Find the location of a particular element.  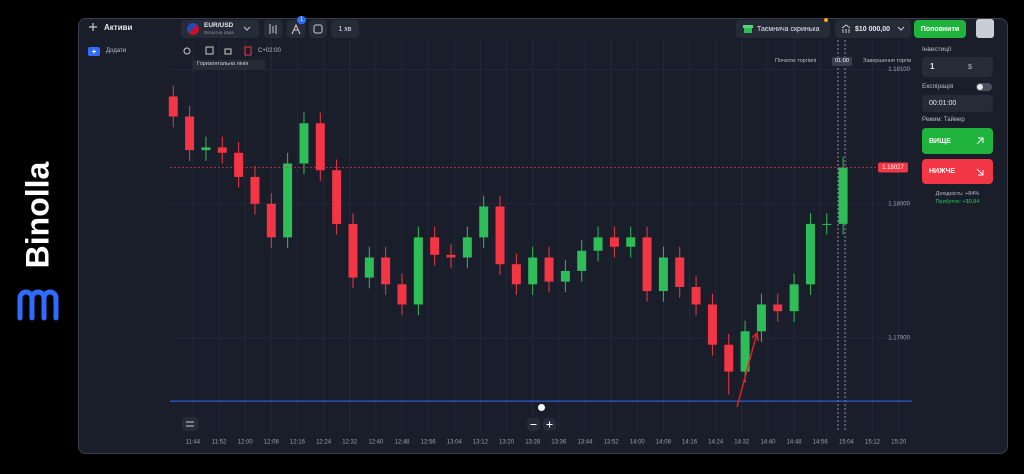

timer-tag is located at coordinates (842, 61).